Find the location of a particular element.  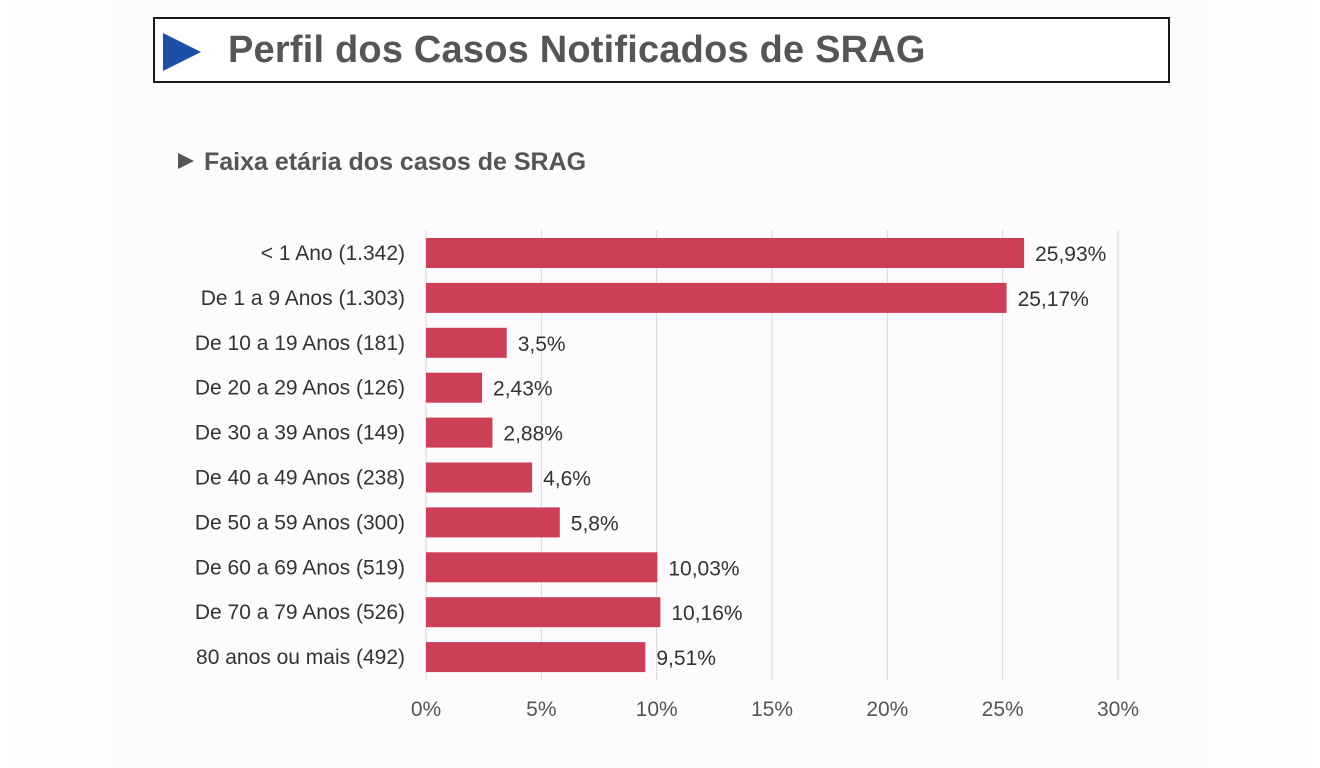

data-label: 10,03% is located at coordinates (703, 568).